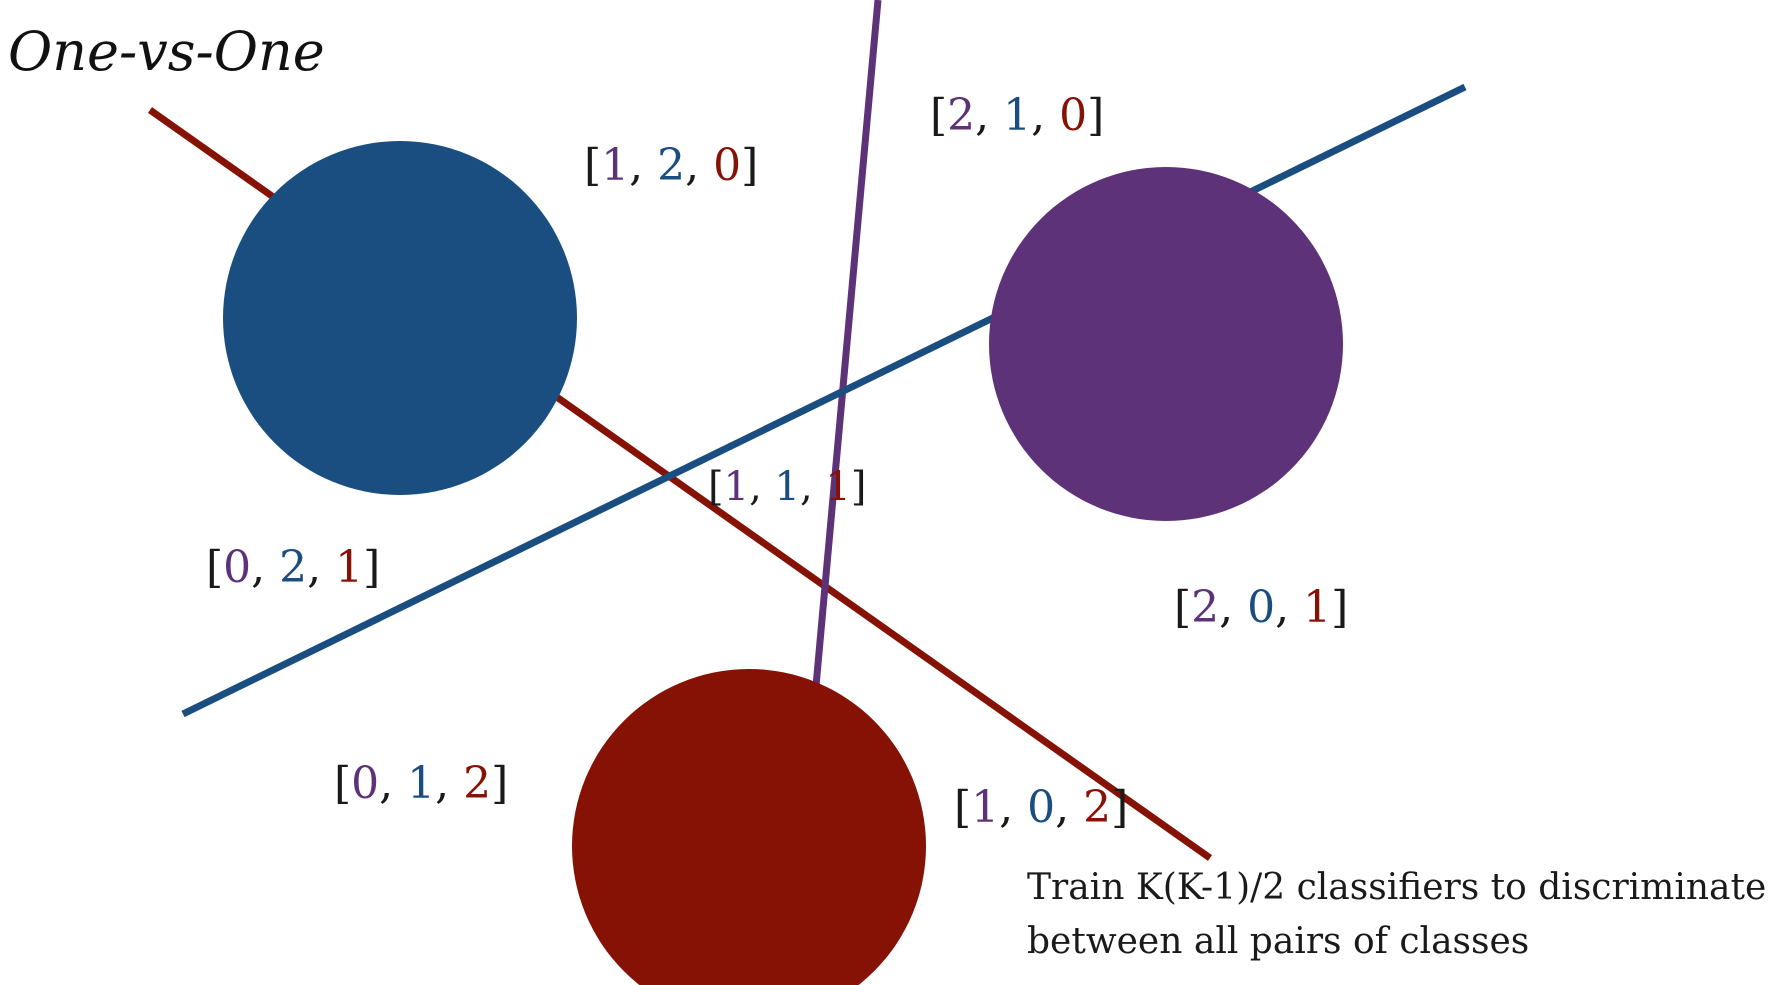 This screenshot has width=1777, height=985. What do you see at coordinates (1261, 607) in the screenshot?
I see `vote-label-201: [2, 0, 1]` at bounding box center [1261, 607].